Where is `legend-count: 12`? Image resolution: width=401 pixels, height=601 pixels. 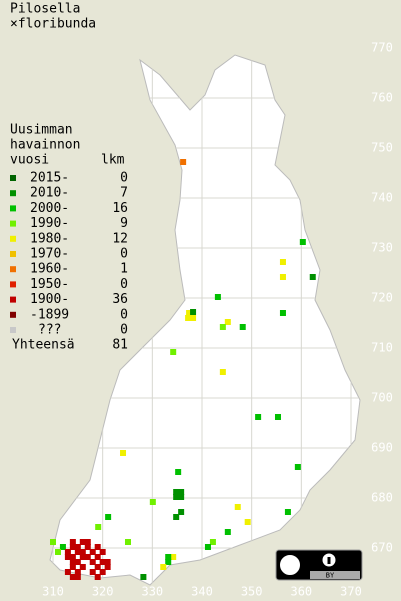 legend-count: 12 is located at coordinates (120, 238).